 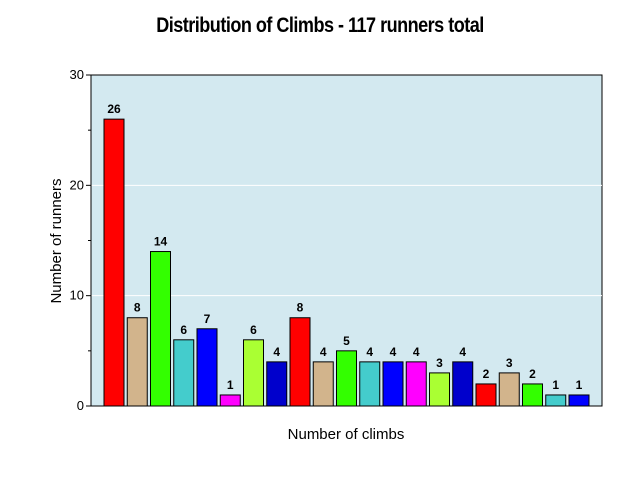 I want to click on data-label-8: 4, so click(x=276, y=352).